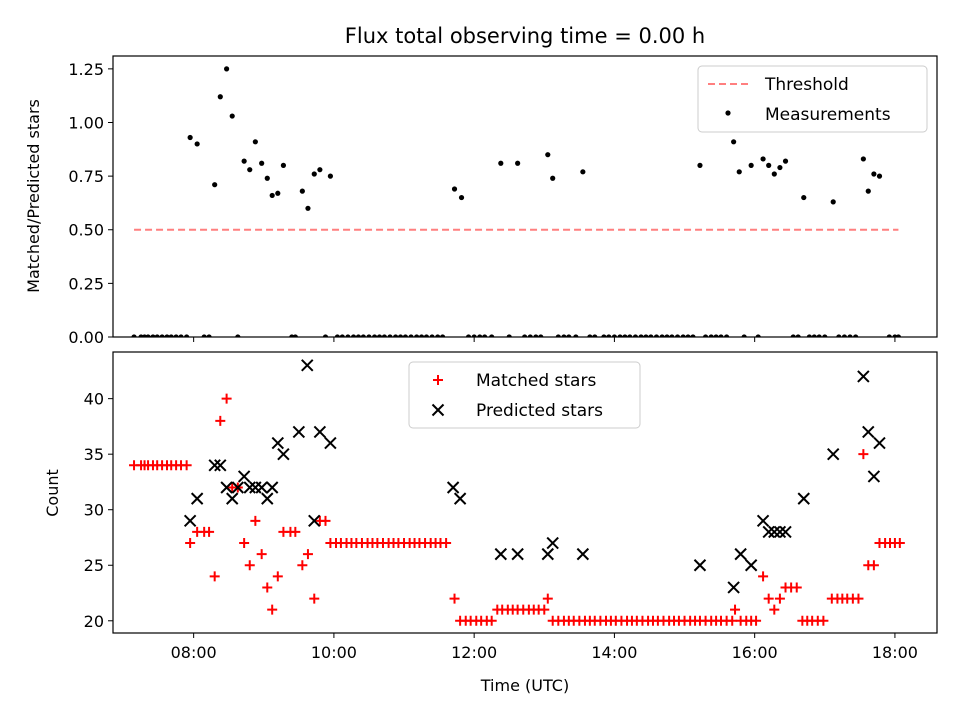 The height and width of the screenshot is (720, 960). I want to click on top-y-tick-label: 1.00, so click(86, 122).